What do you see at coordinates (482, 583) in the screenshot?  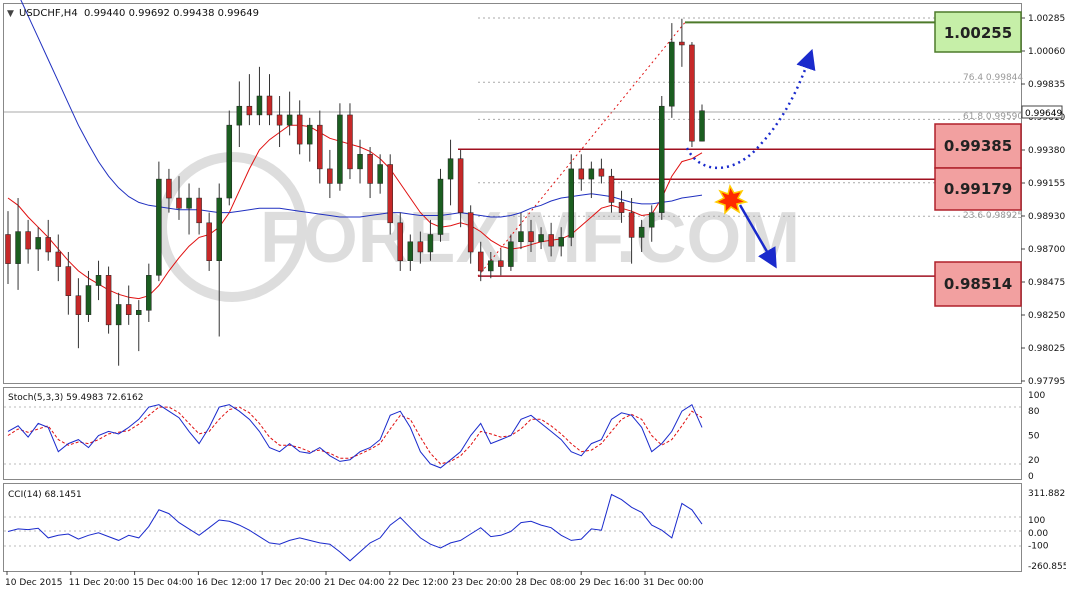 I see `time-tick-label: 23 Dec 20:00` at bounding box center [482, 583].